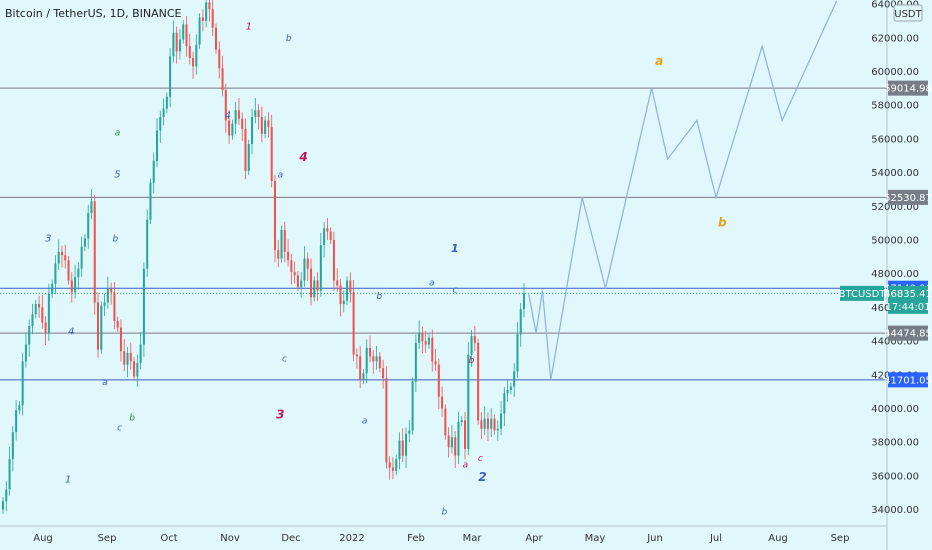  I want to click on y-tick-label: 40000.00, so click(895, 409).